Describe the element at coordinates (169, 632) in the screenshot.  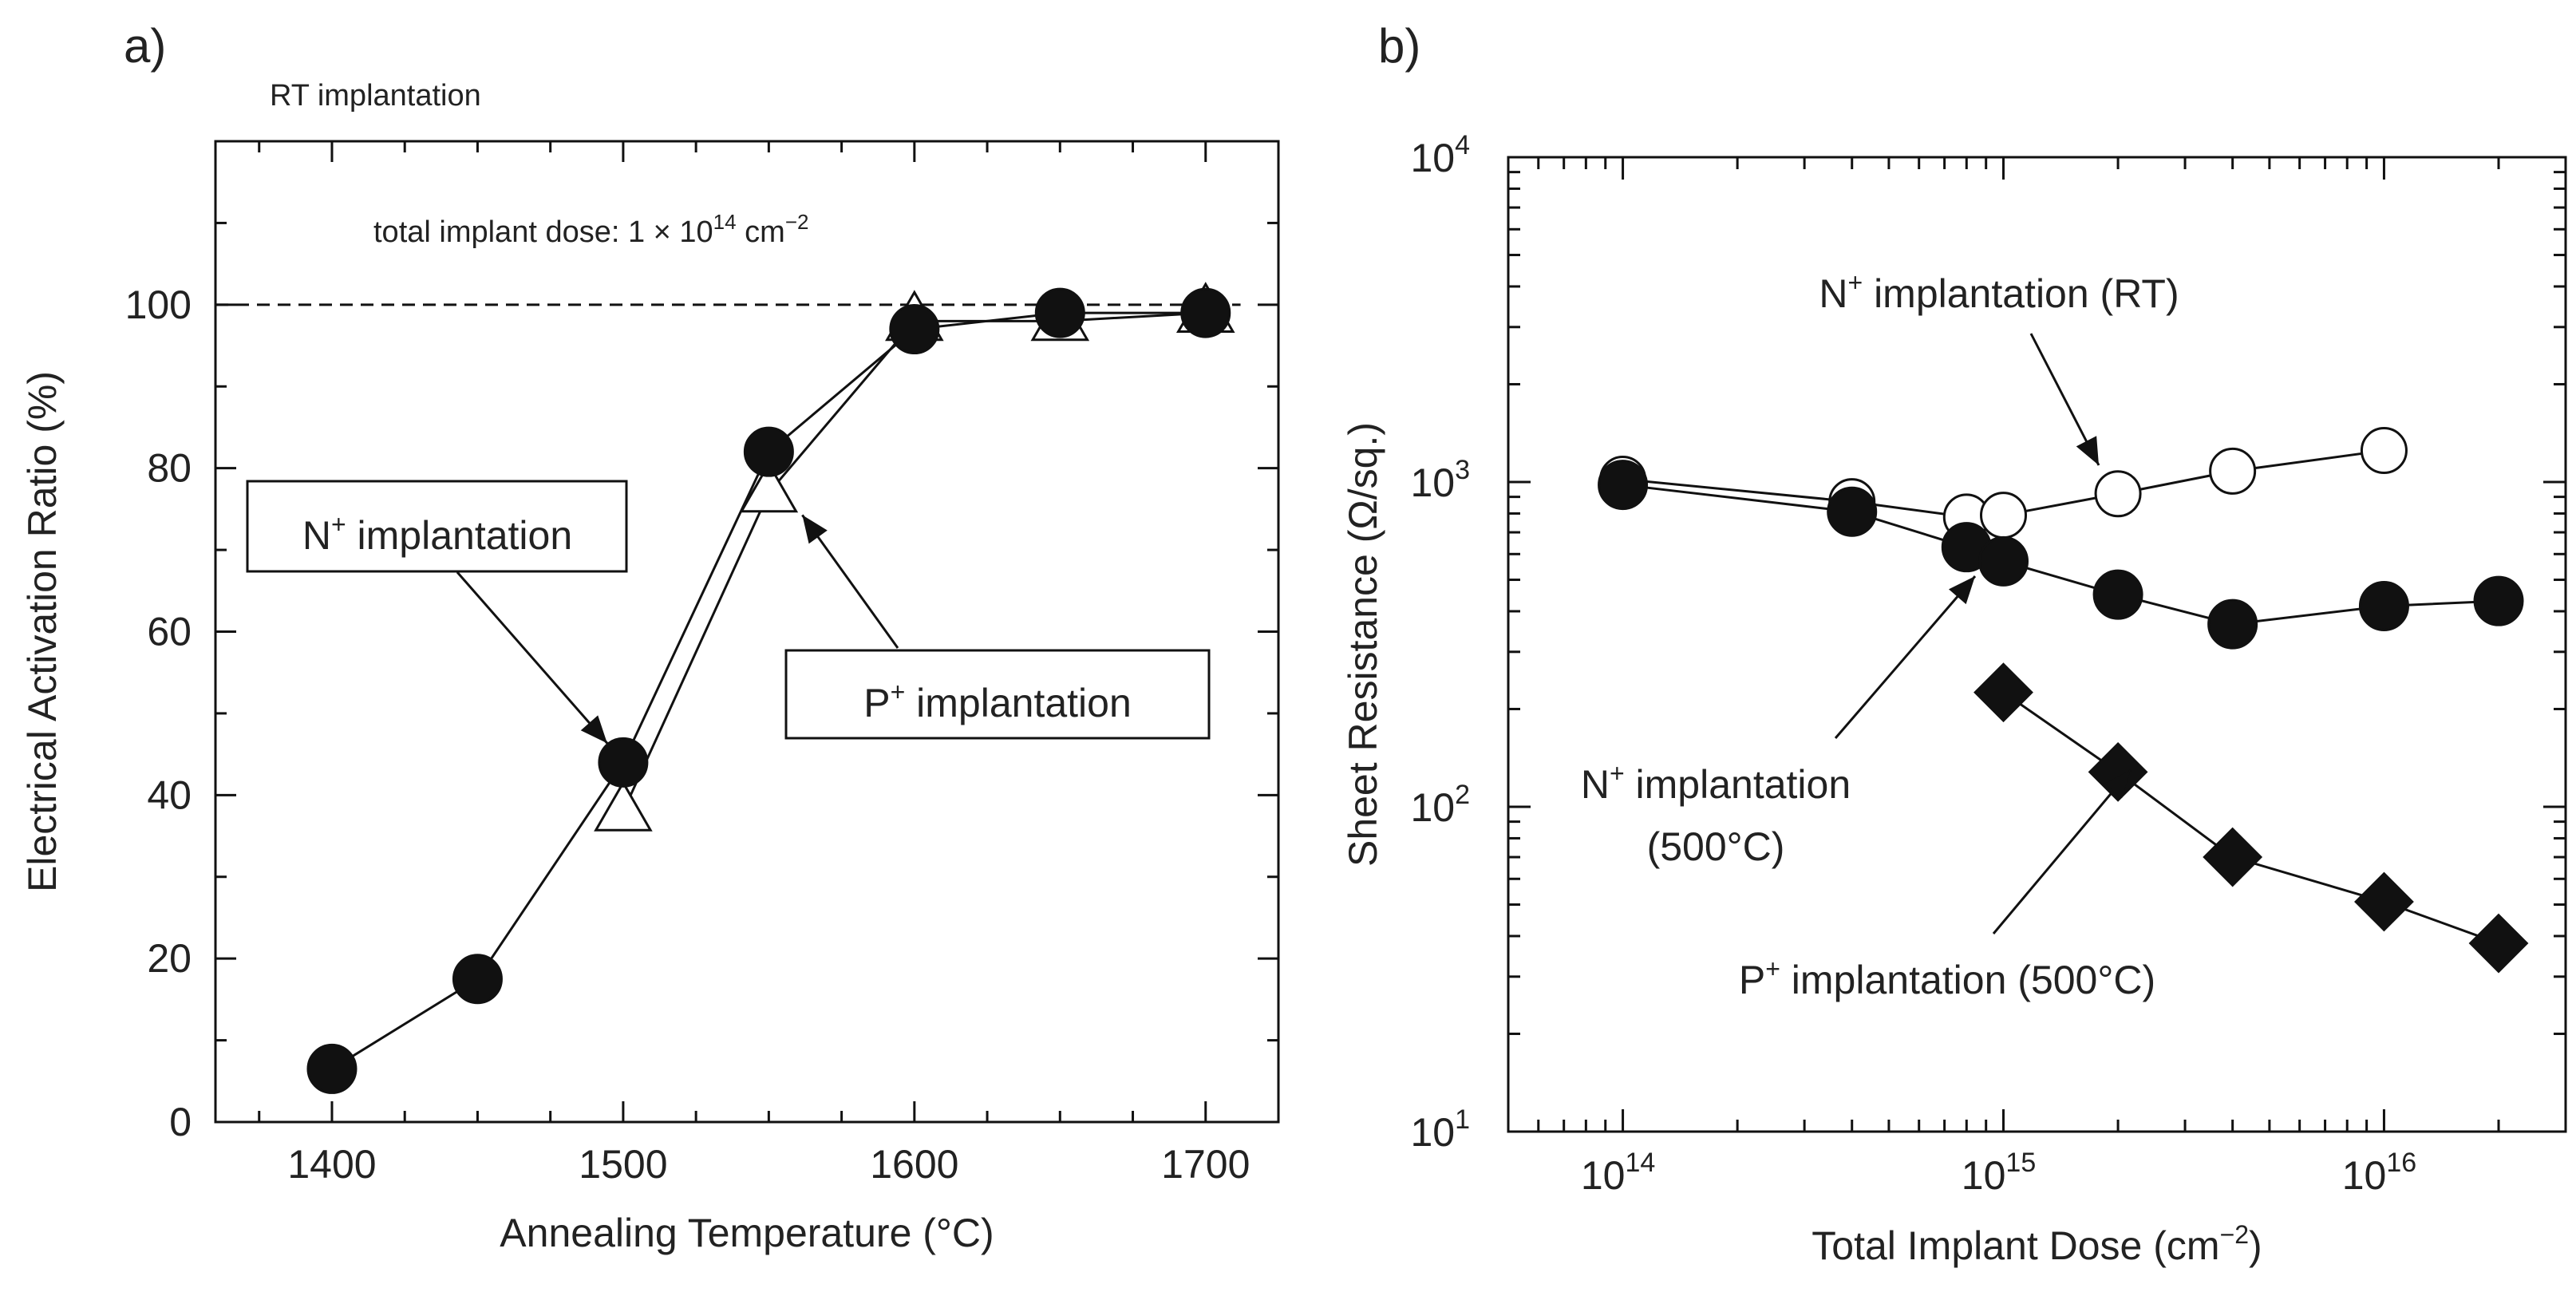
I see `y-tick-label: 60` at that location.